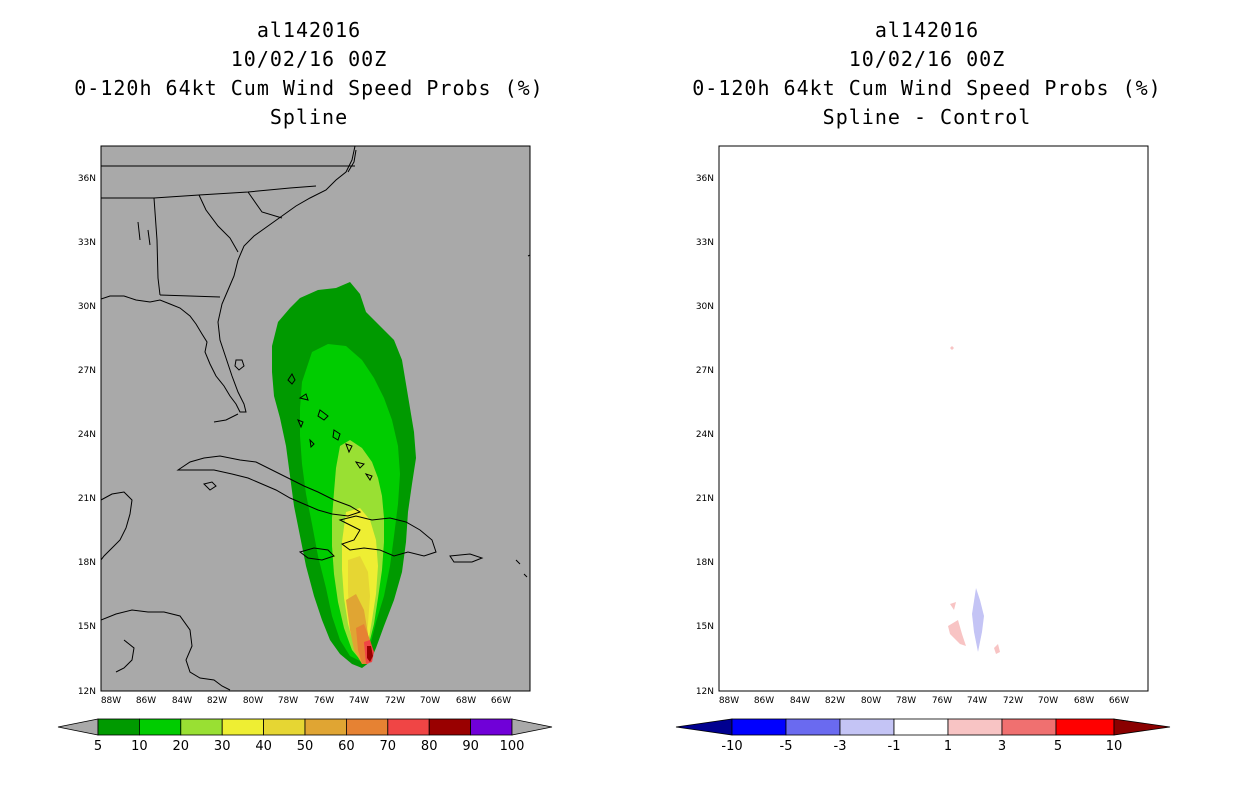 The image size is (1236, 800). I want to click on colorbar-label: -3, so click(840, 746).